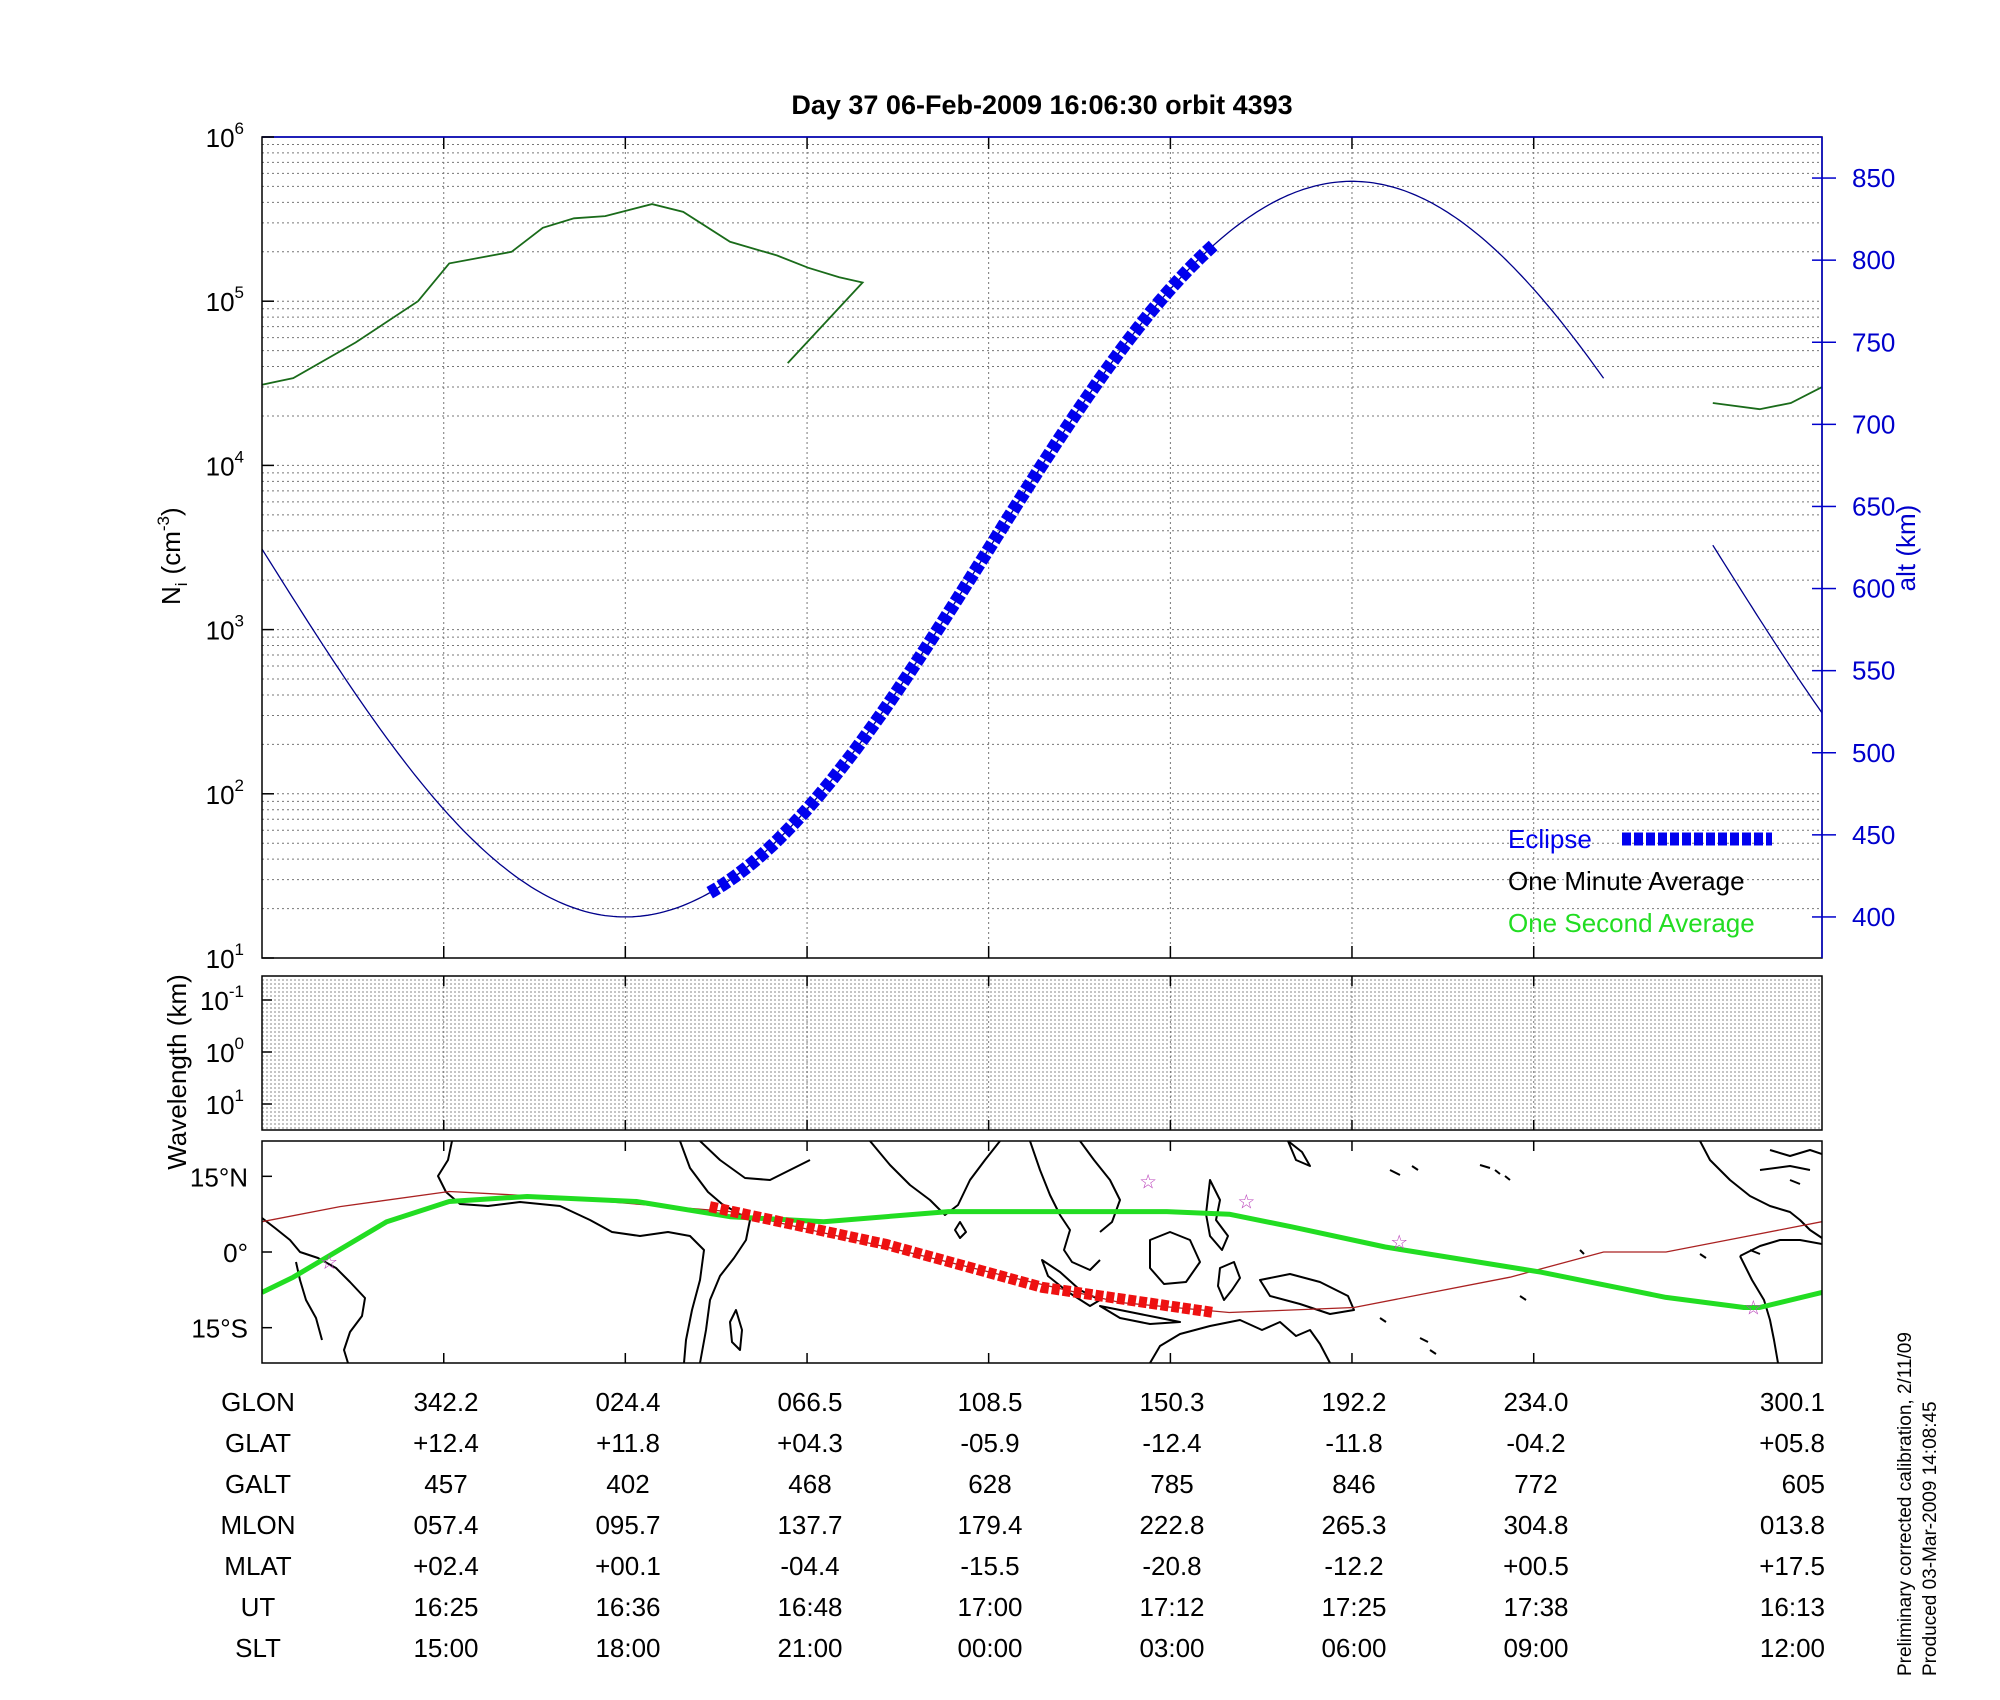 The image size is (2000, 1700). I want to click on orbit-cell: 179.4, so click(989, 1525).